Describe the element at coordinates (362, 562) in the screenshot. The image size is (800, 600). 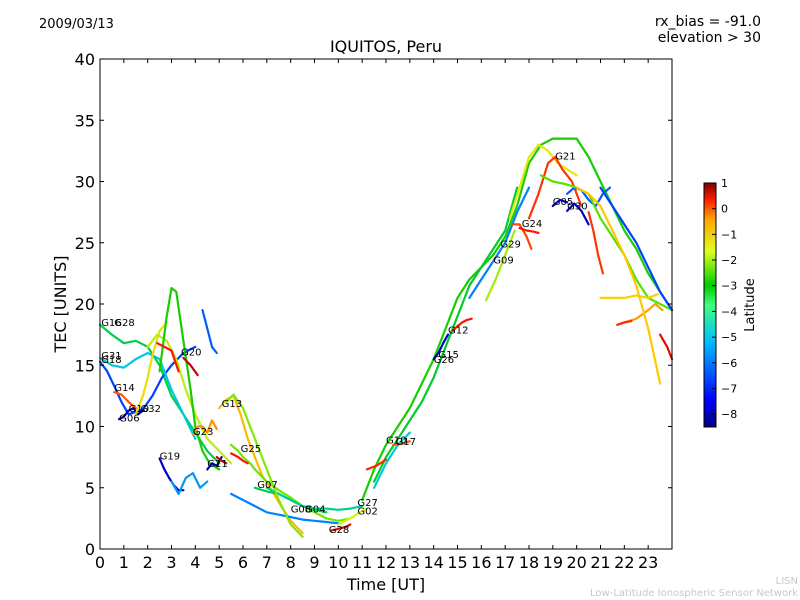
I see `x-tick-label: 11` at that location.